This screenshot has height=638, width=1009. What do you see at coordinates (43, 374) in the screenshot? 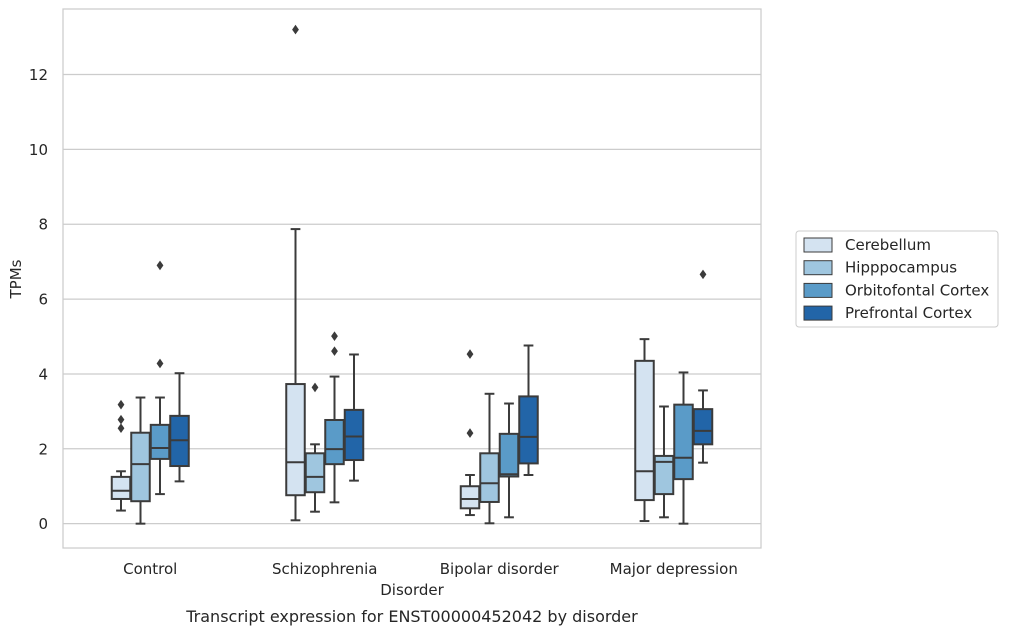
I see `y-tick-label: 4` at bounding box center [43, 374].